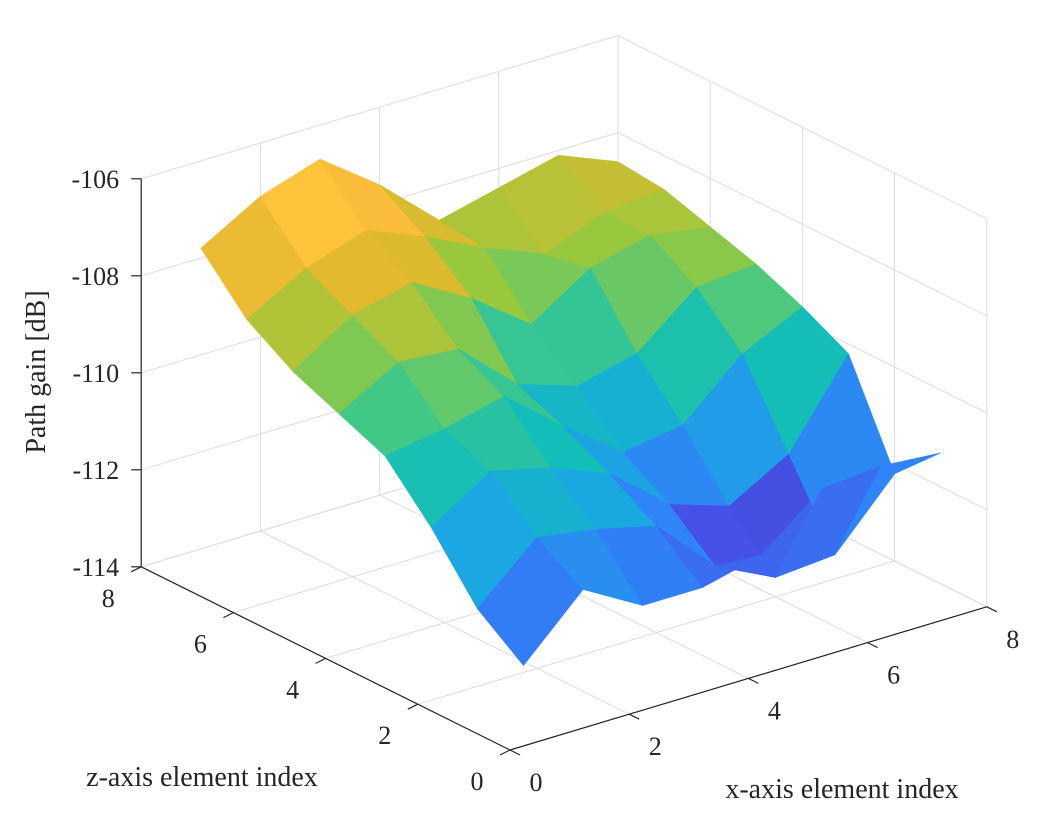 This screenshot has height=840, width=1044. What do you see at coordinates (96, 276) in the screenshot?
I see `y-tick-label: -108` at bounding box center [96, 276].